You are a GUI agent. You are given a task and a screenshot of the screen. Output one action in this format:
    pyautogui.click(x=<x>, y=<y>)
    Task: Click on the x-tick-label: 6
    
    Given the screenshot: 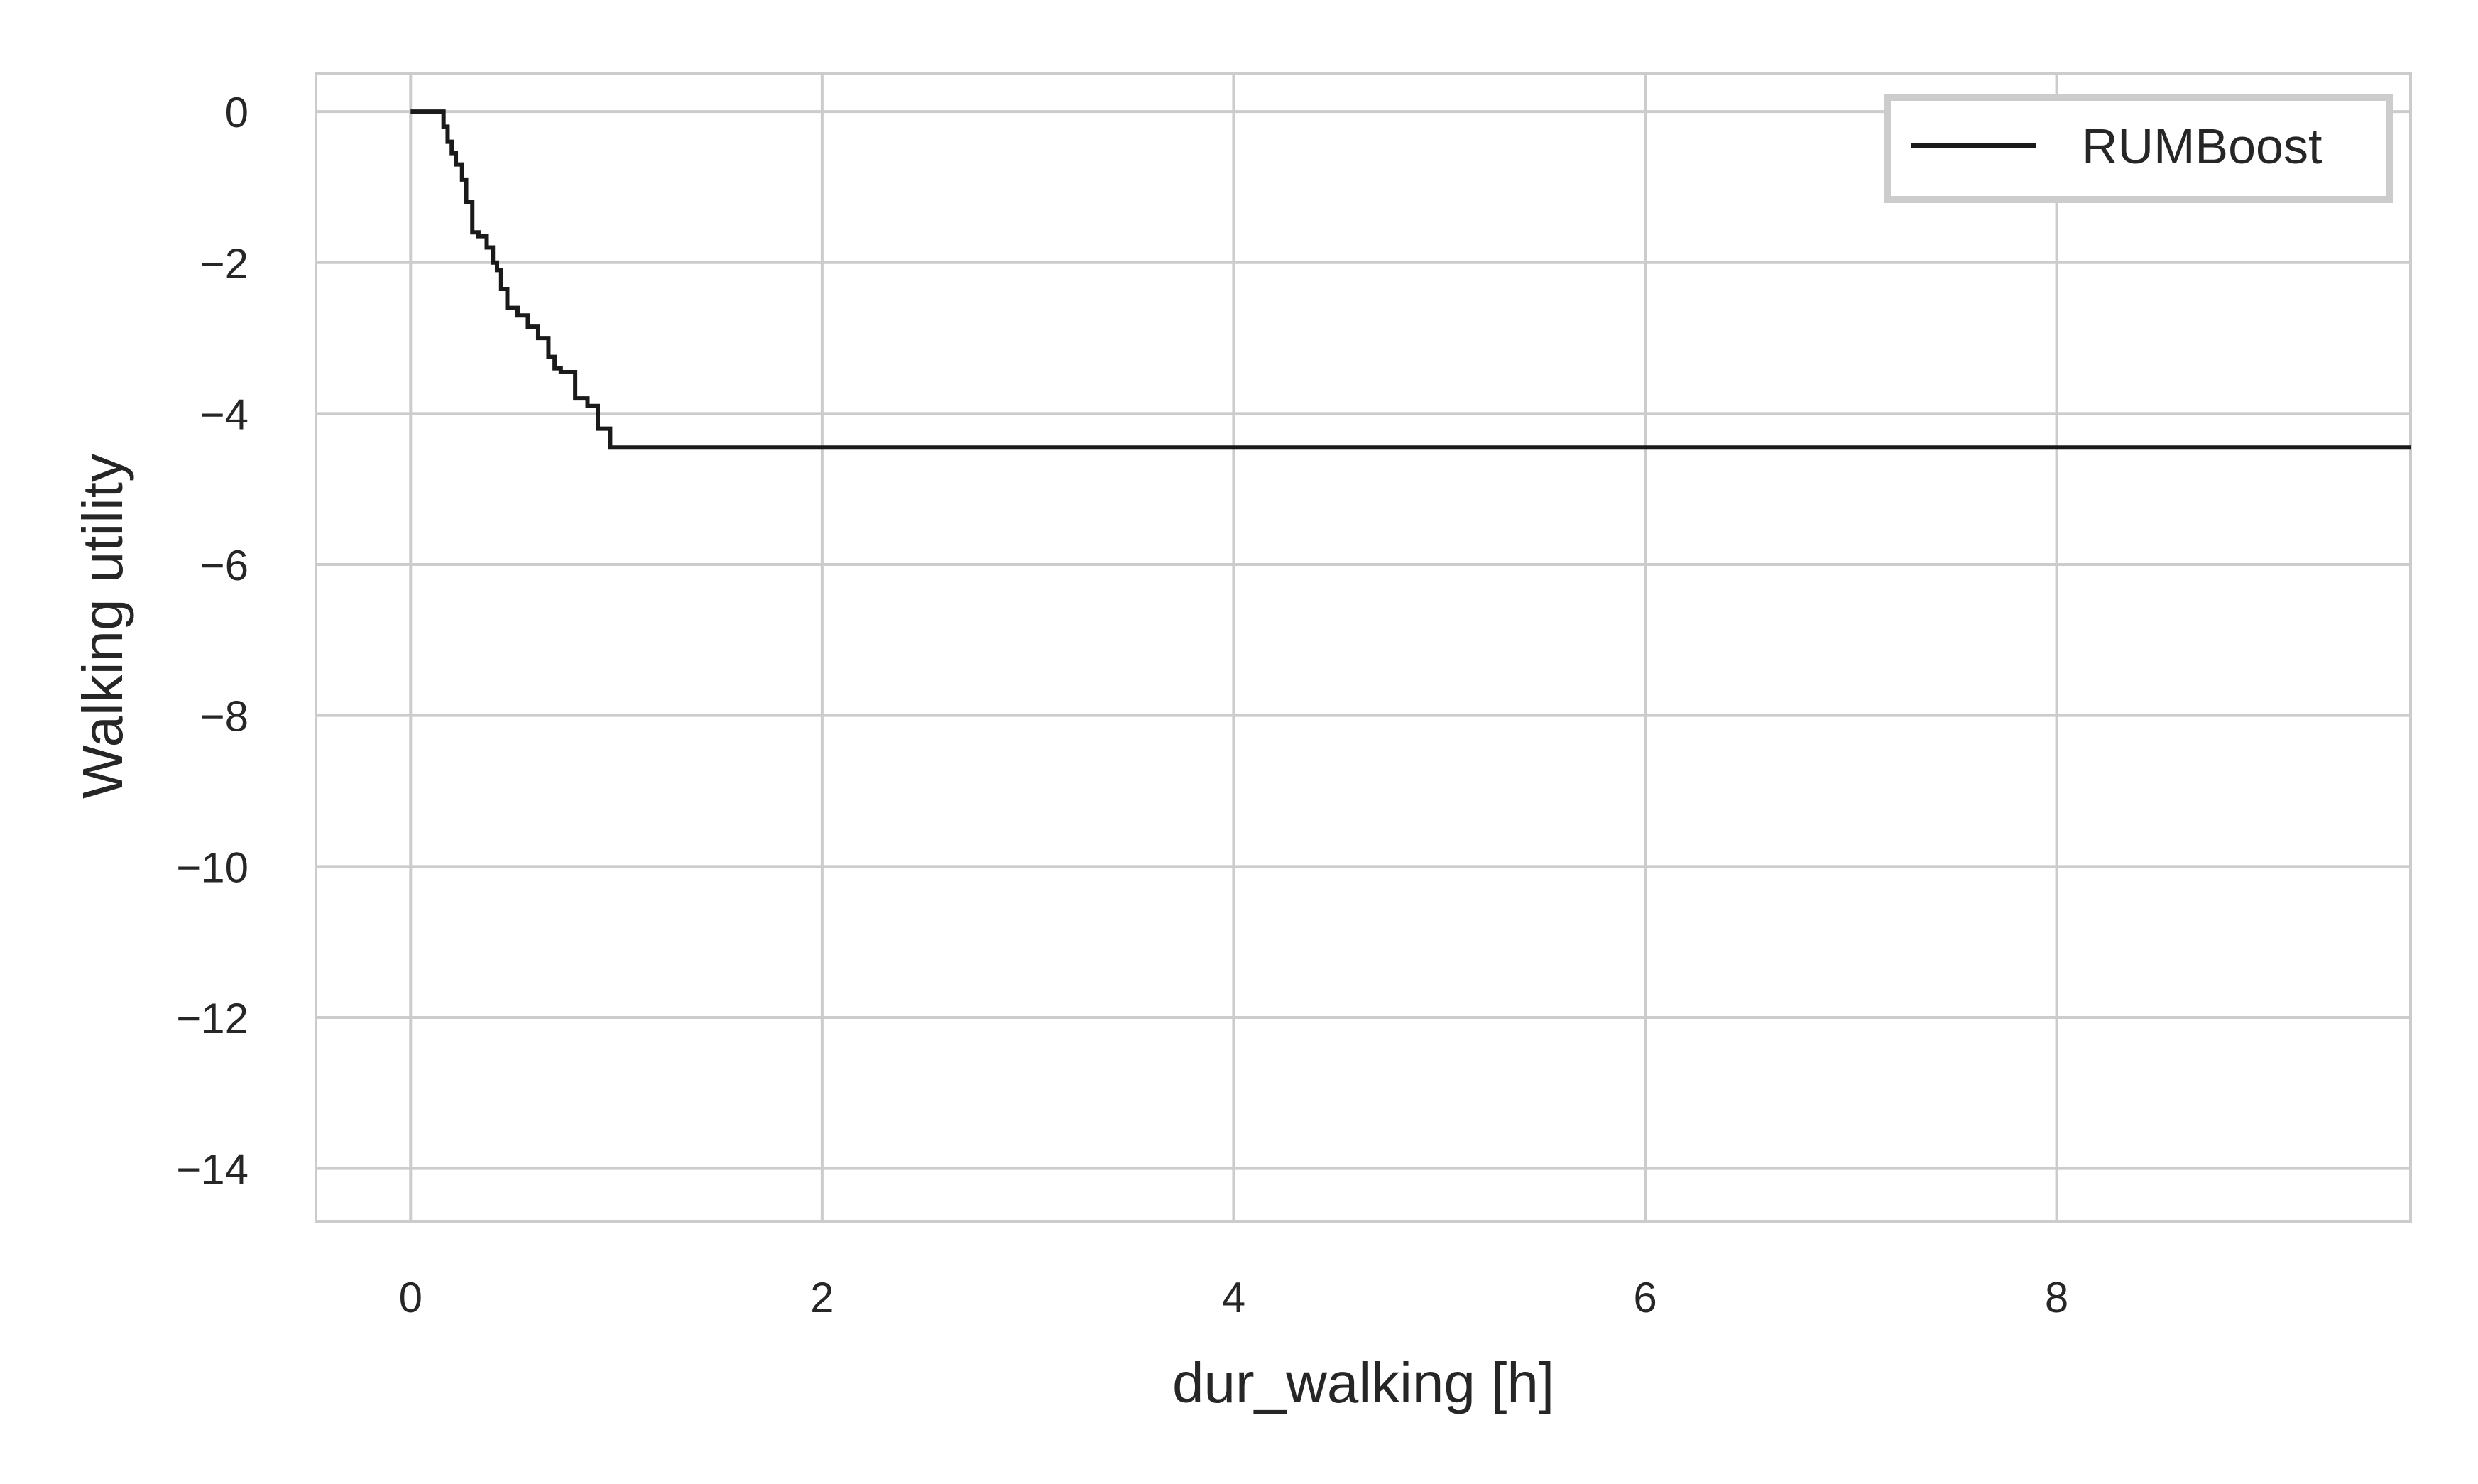 What is the action you would take?
    pyautogui.click(x=1644, y=1297)
    